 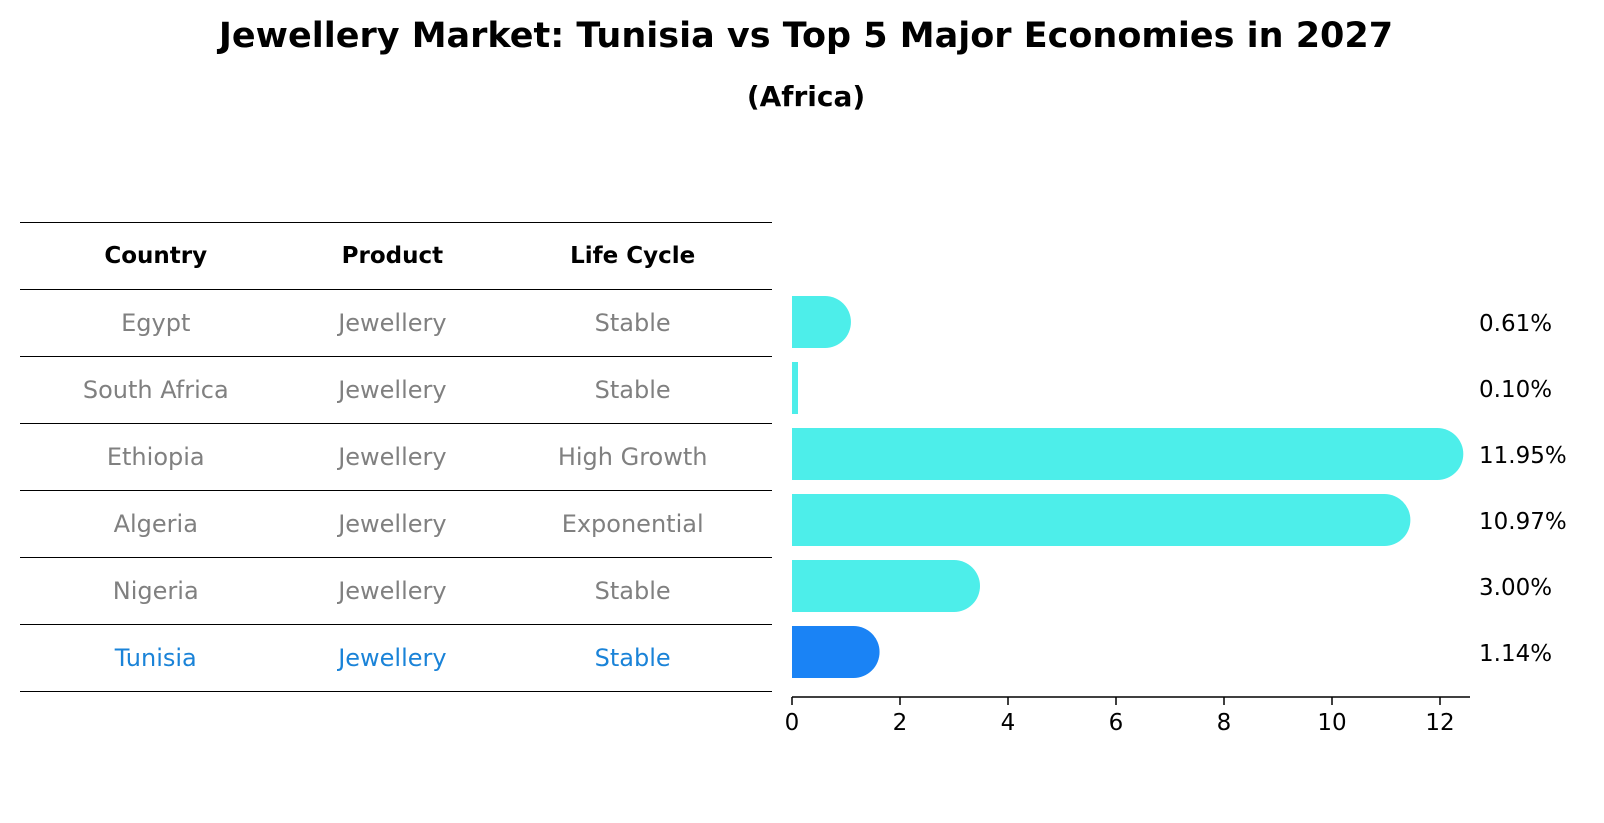 I want to click on cell-country: Ethiopia, so click(x=156, y=457).